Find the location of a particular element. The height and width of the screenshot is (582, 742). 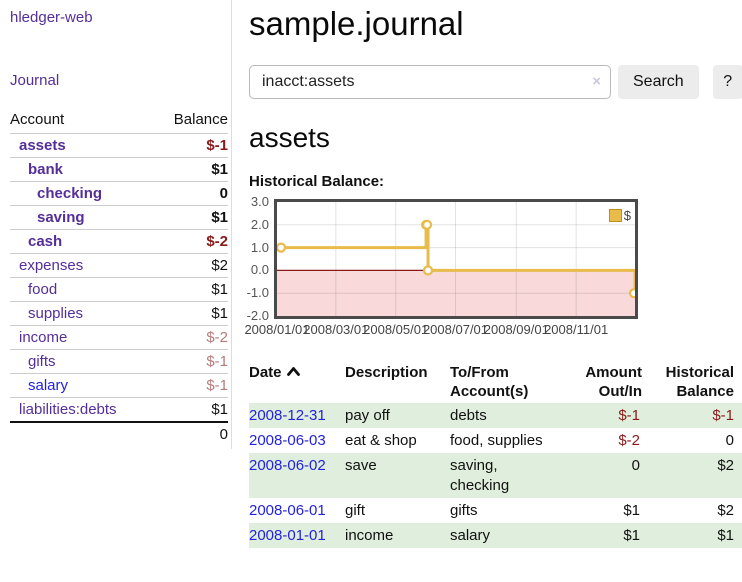

transaction-date-link: 2008-01-01 is located at coordinates (287, 535).